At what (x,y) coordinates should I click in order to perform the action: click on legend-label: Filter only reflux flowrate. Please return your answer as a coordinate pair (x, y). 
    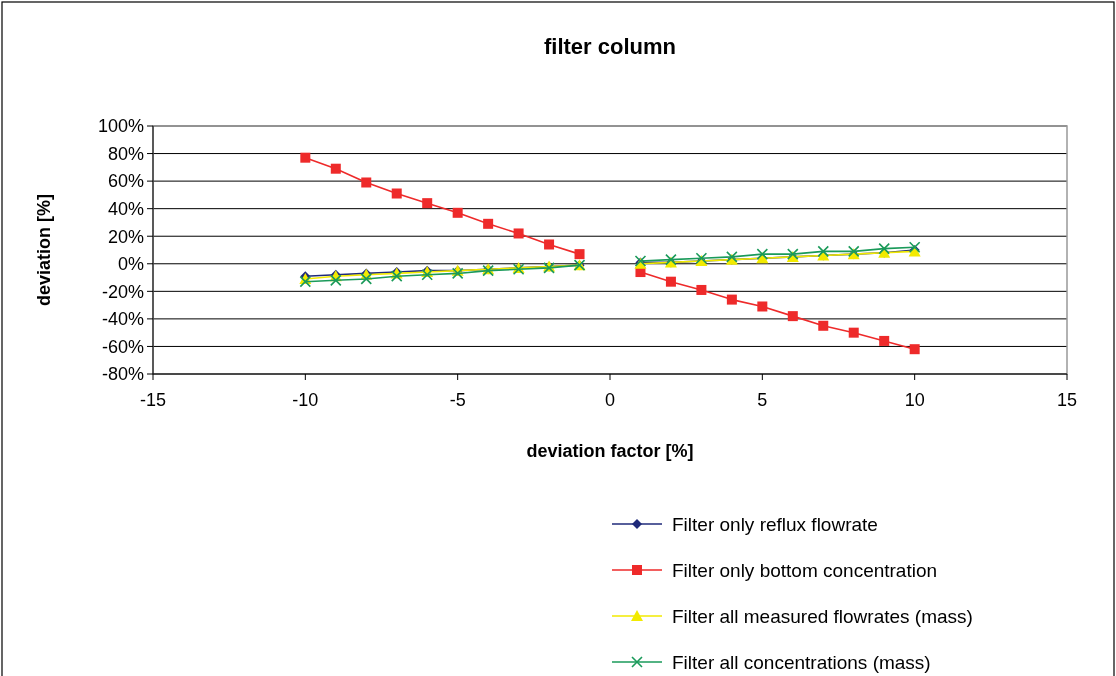
    Looking at the image, I should click on (775, 524).